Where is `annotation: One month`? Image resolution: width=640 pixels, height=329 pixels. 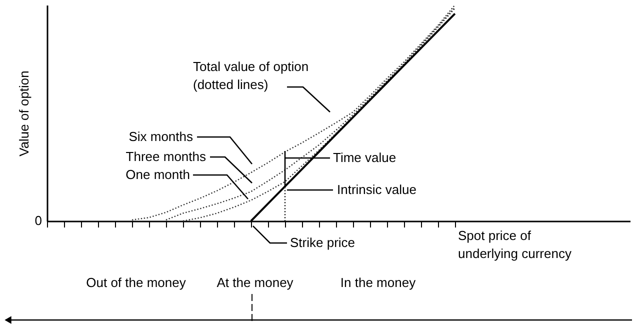 annotation: One month is located at coordinates (158, 174).